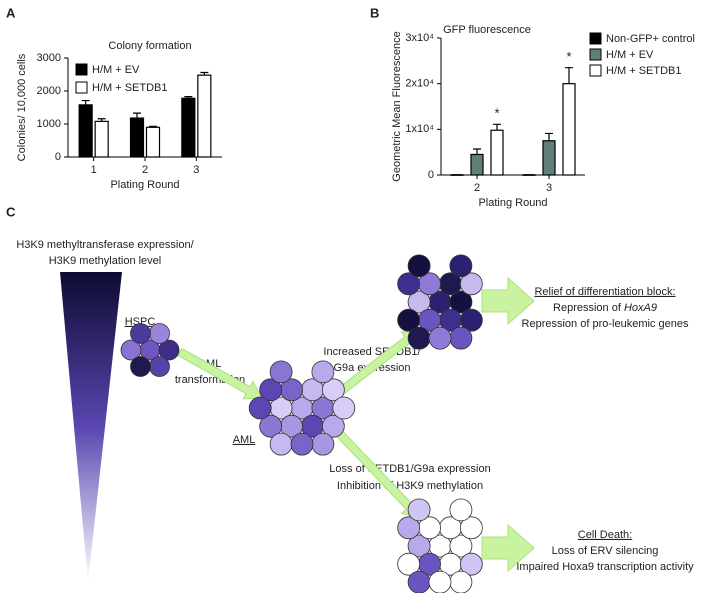 This screenshot has width=701, height=598. Describe the element at coordinates (49, 91) in the screenshot. I see `y-tick-label: 2000` at that location.